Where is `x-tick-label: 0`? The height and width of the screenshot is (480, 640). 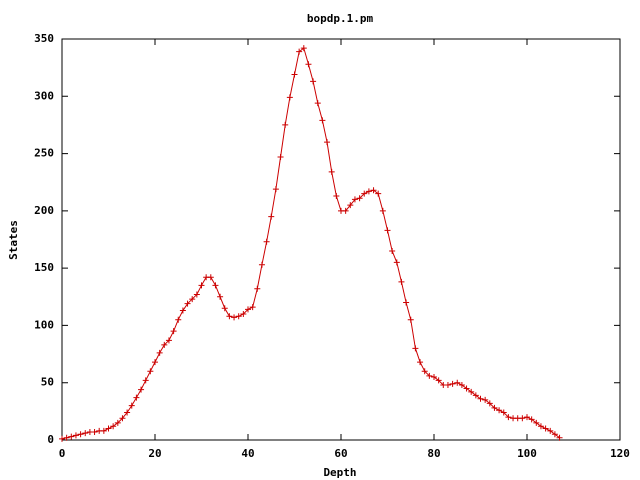 x-tick-label: 0 is located at coordinates (62, 453).